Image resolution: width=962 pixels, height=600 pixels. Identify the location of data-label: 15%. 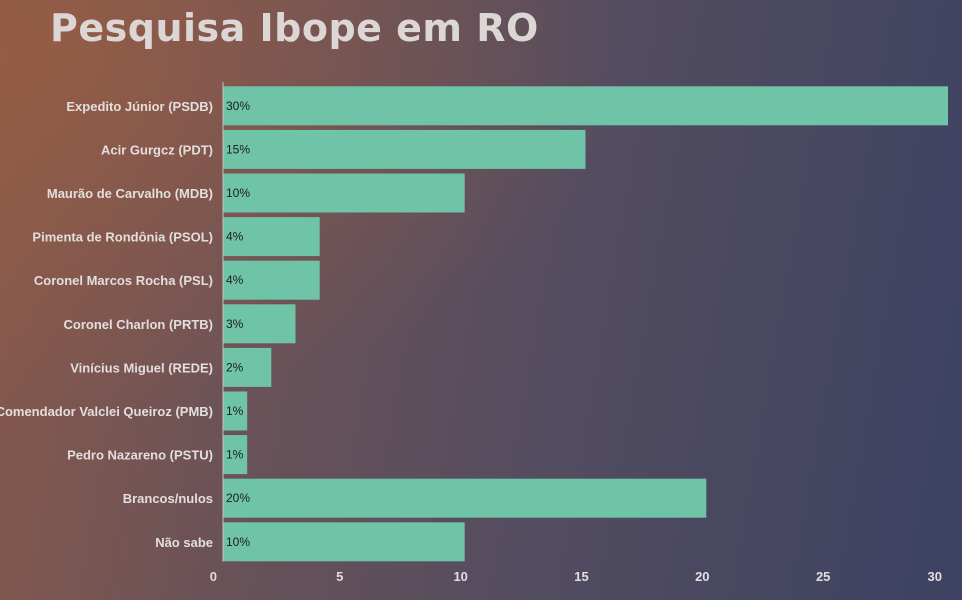
(238, 149).